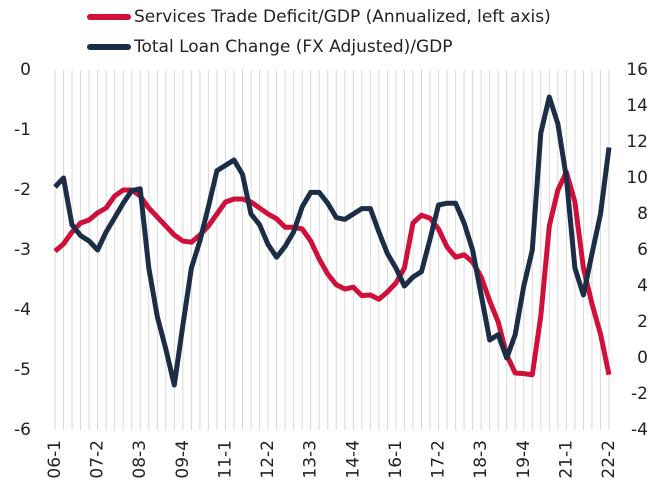 This screenshot has height=496, width=670. I want to click on y2-tick-label: -2, so click(639, 394).